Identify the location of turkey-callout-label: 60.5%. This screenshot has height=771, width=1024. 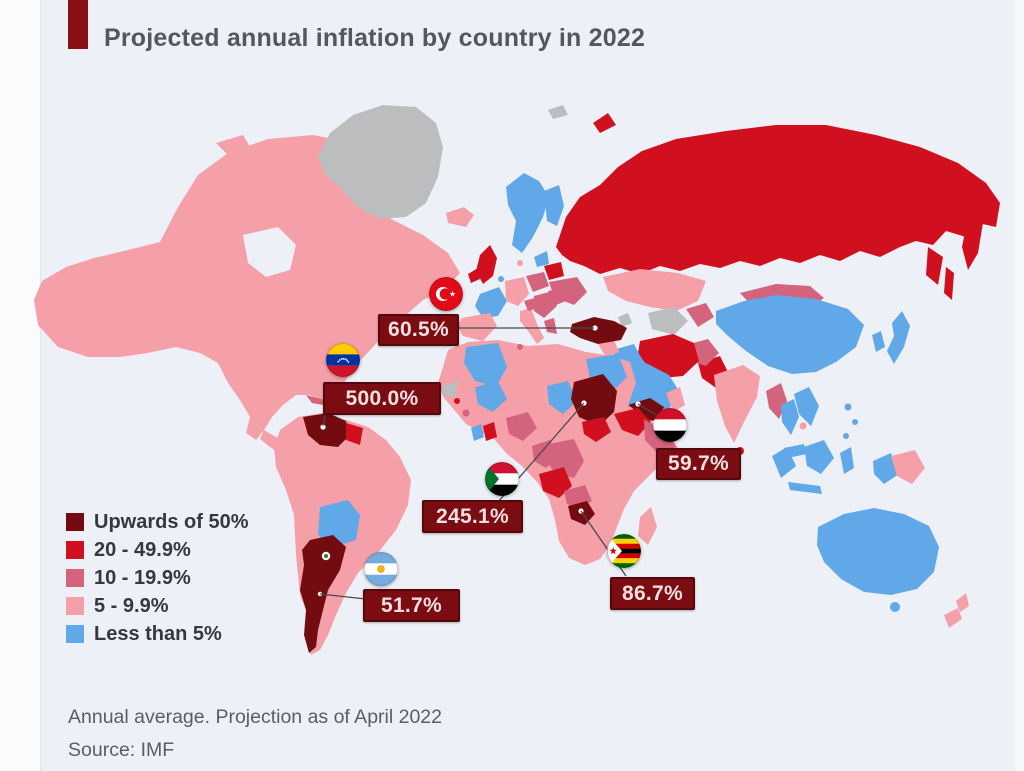
(418, 330).